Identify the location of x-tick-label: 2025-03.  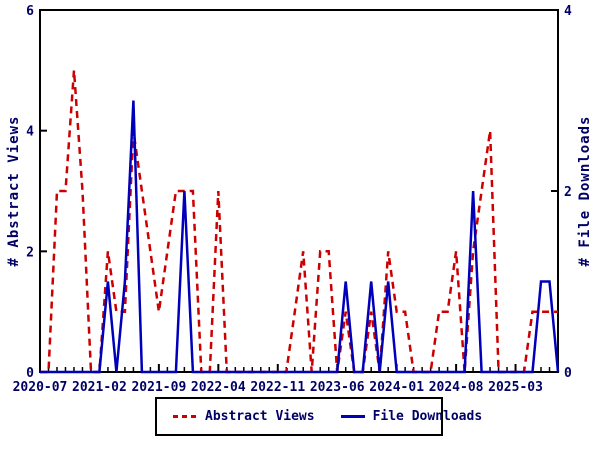
(515, 387).